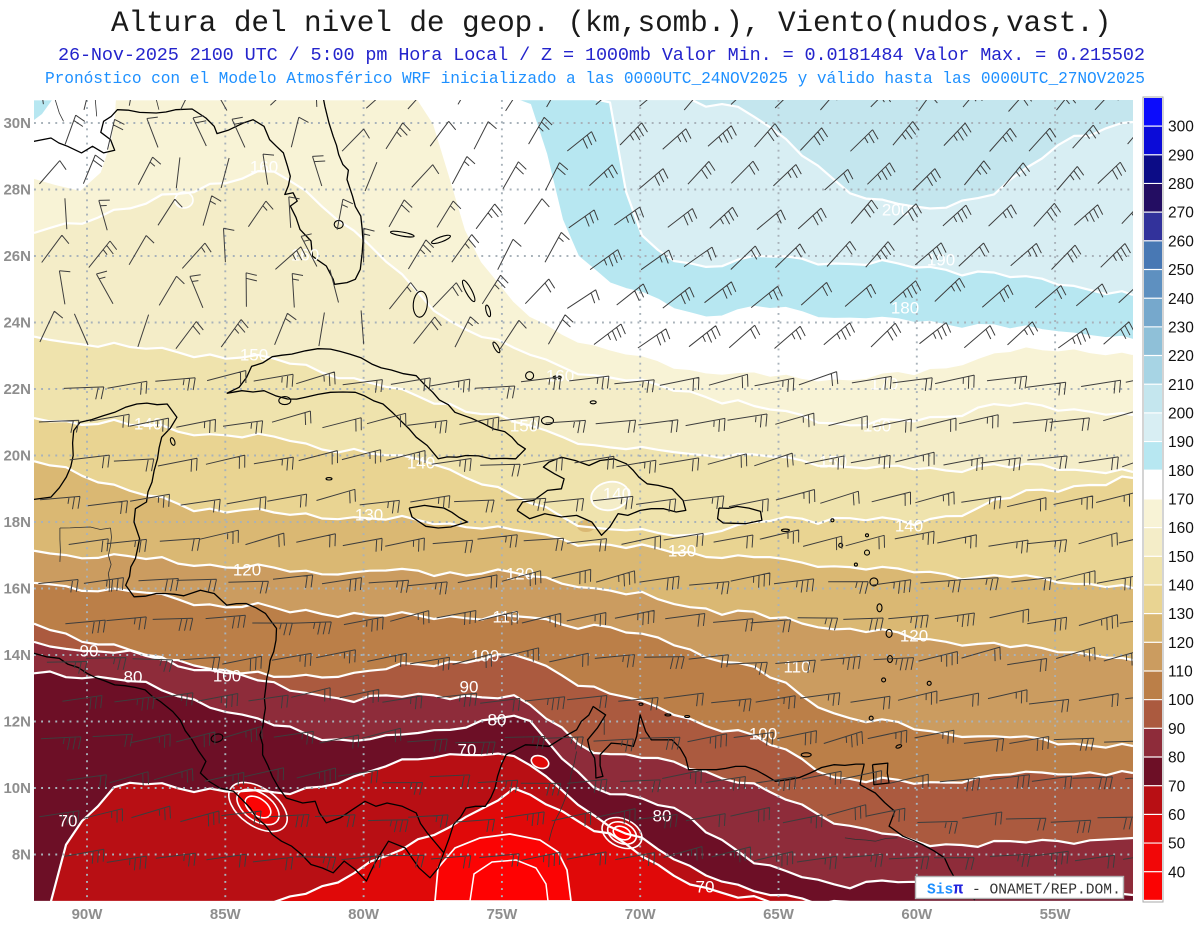  What do you see at coordinates (1181, 155) in the screenshot?
I see `svg-text: 290` at bounding box center [1181, 155].